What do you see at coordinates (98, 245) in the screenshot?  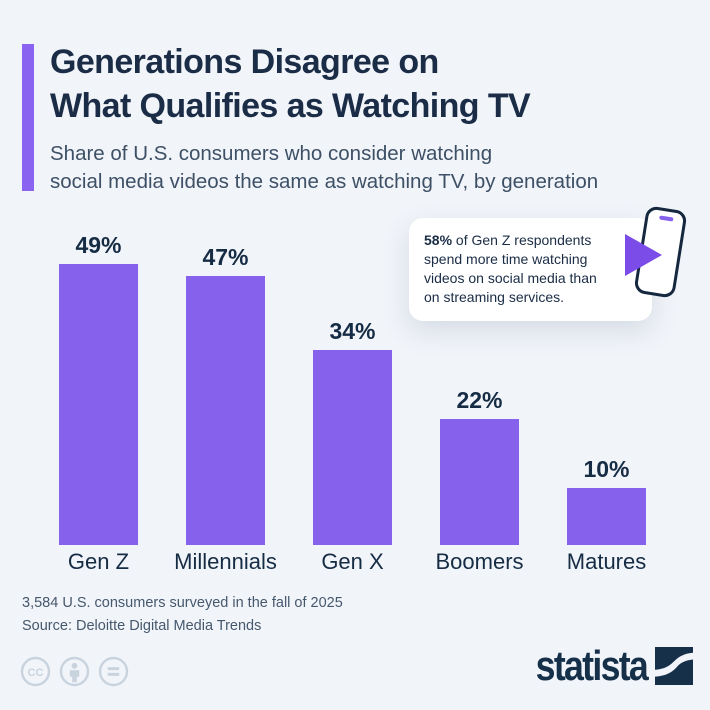 I see `bar-value-label: 49%` at bounding box center [98, 245].